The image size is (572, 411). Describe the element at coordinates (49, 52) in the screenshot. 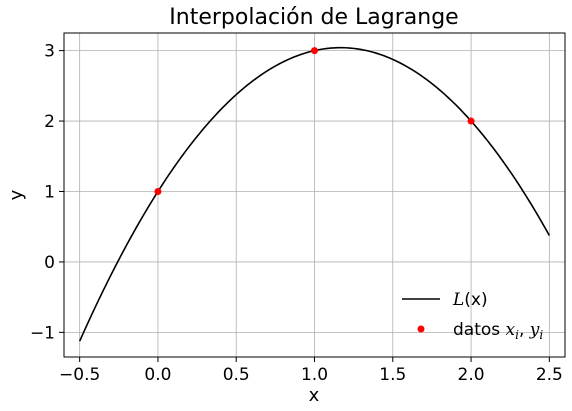

I see `y-tick-label: 3` at that location.